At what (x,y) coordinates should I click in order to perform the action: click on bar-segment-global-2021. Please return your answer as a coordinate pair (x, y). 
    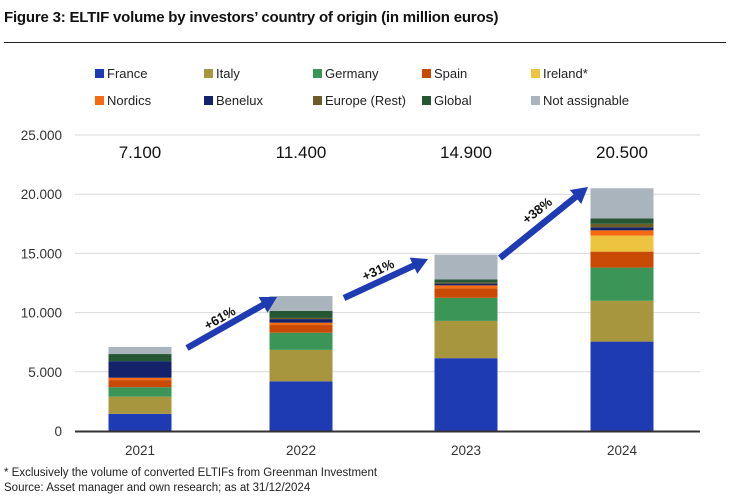
    Looking at the image, I should click on (140, 358).